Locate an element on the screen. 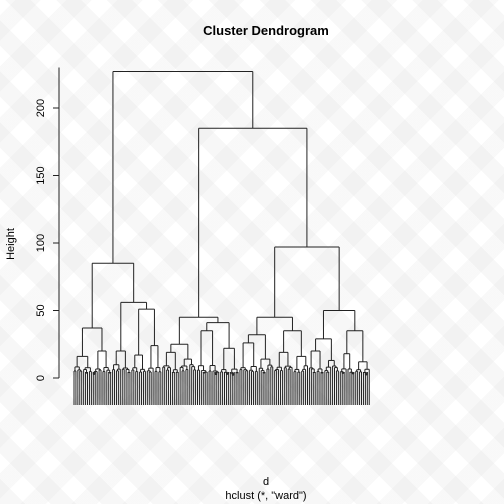  chart-title: Cluster Dendrogram is located at coordinates (266, 30).